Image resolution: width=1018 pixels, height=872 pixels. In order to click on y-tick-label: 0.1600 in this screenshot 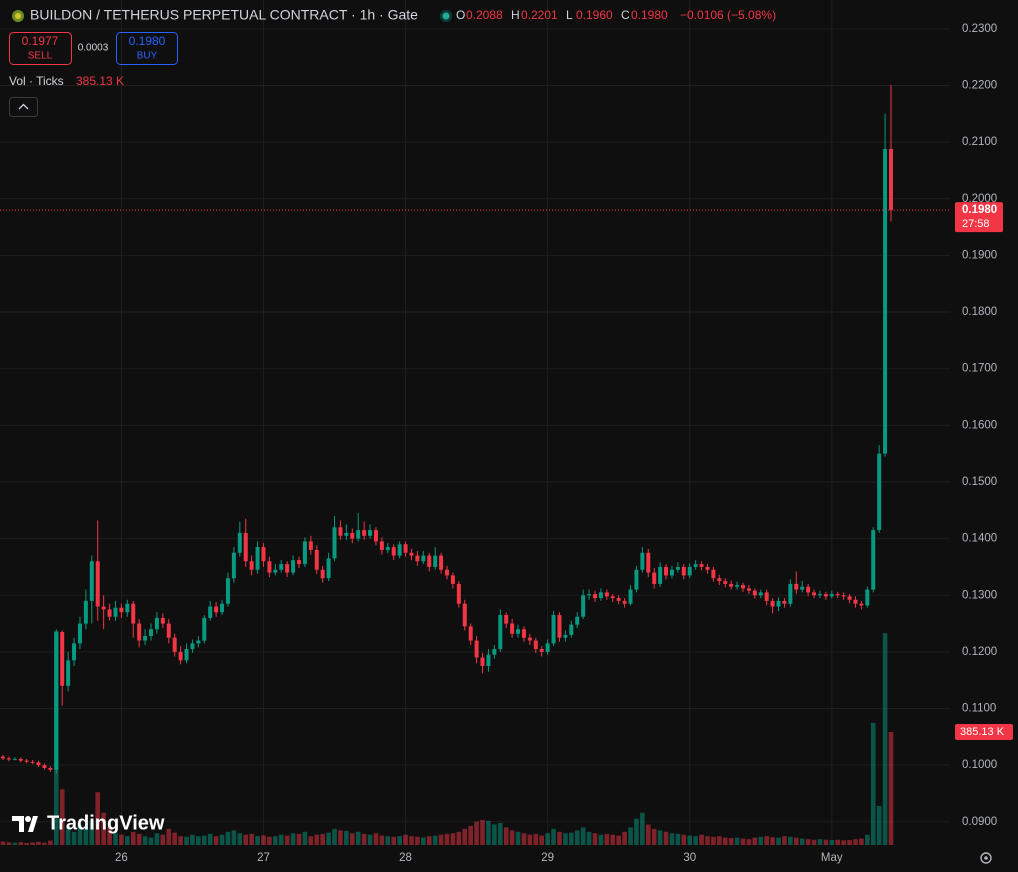, I will do `click(979, 425)`.